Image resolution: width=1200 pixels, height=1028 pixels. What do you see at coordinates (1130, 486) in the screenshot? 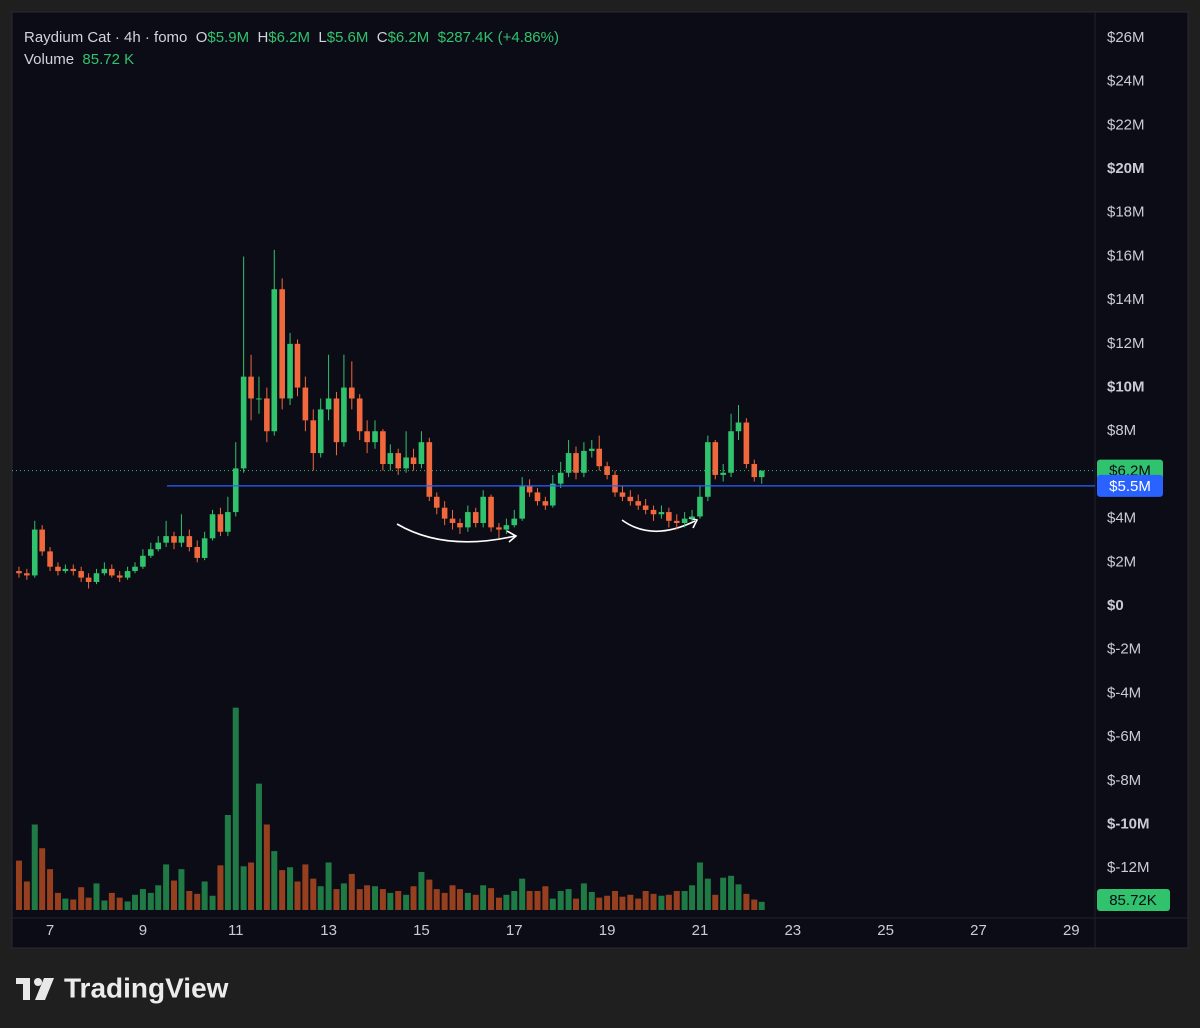
I see `price-line-label: $5.5M` at bounding box center [1130, 486].